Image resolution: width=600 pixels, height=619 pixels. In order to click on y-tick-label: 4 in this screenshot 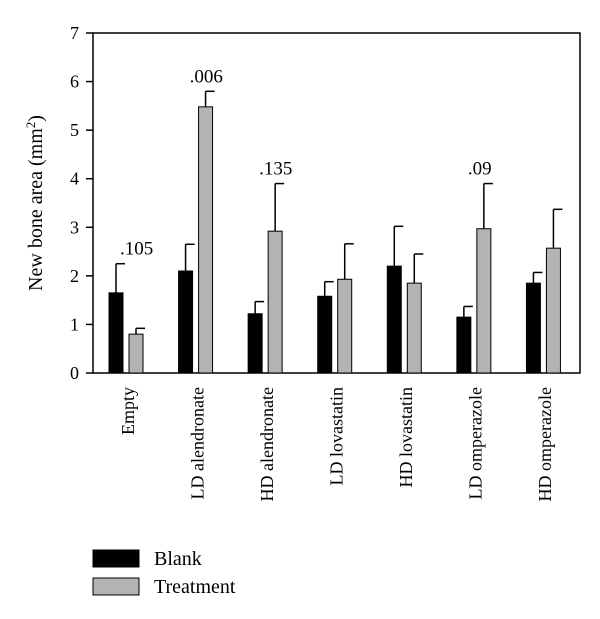, I will do `click(74, 179)`.